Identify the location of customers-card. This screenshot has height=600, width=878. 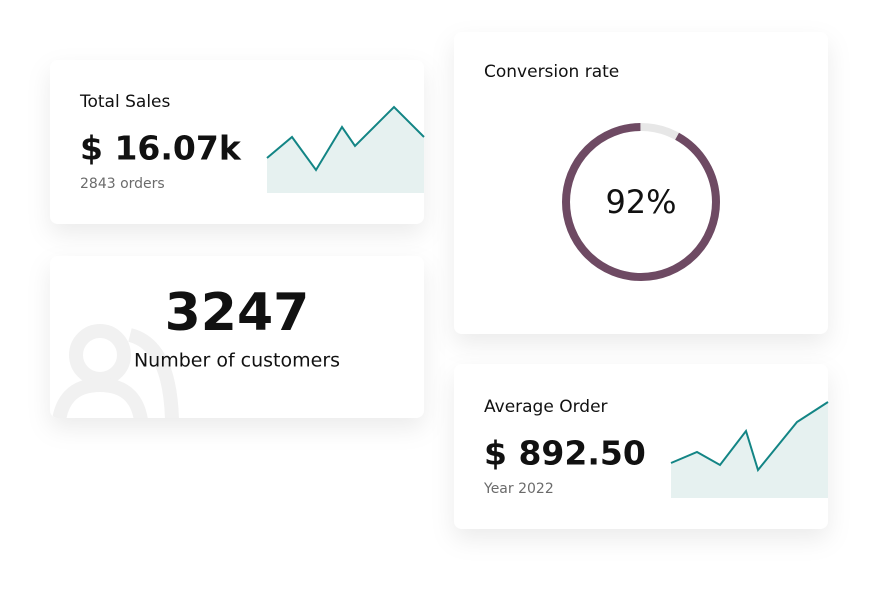
(237, 337).